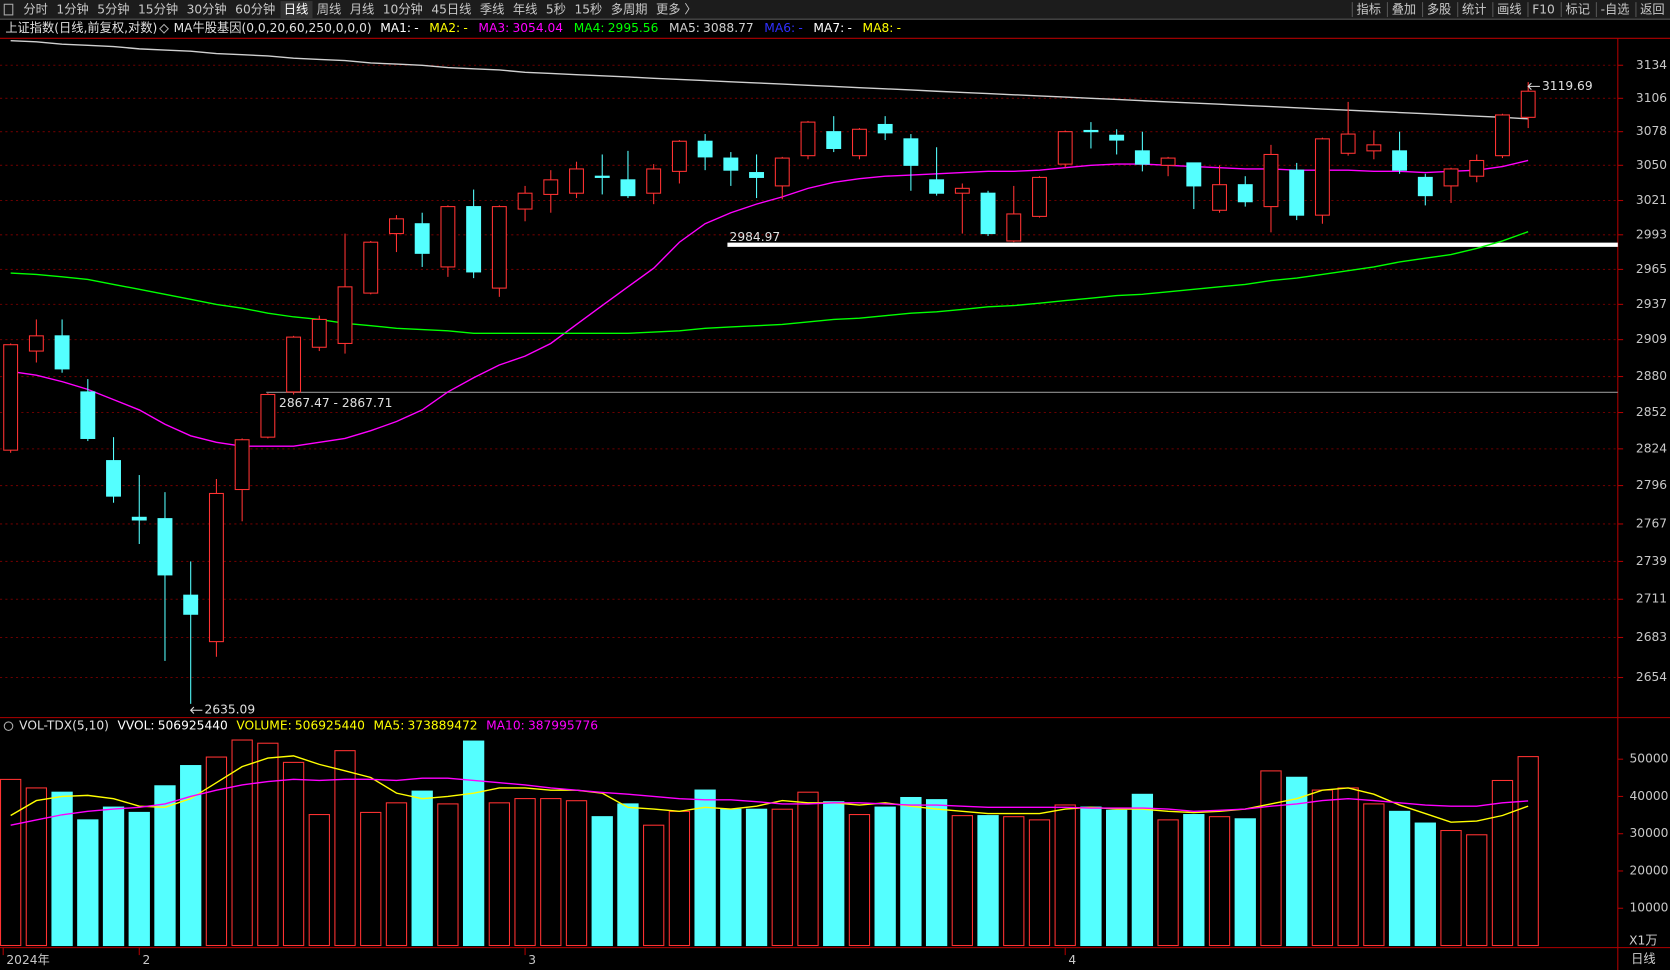  What do you see at coordinates (35, 10) in the screenshot?
I see `toolbar-tab: 分时` at bounding box center [35, 10].